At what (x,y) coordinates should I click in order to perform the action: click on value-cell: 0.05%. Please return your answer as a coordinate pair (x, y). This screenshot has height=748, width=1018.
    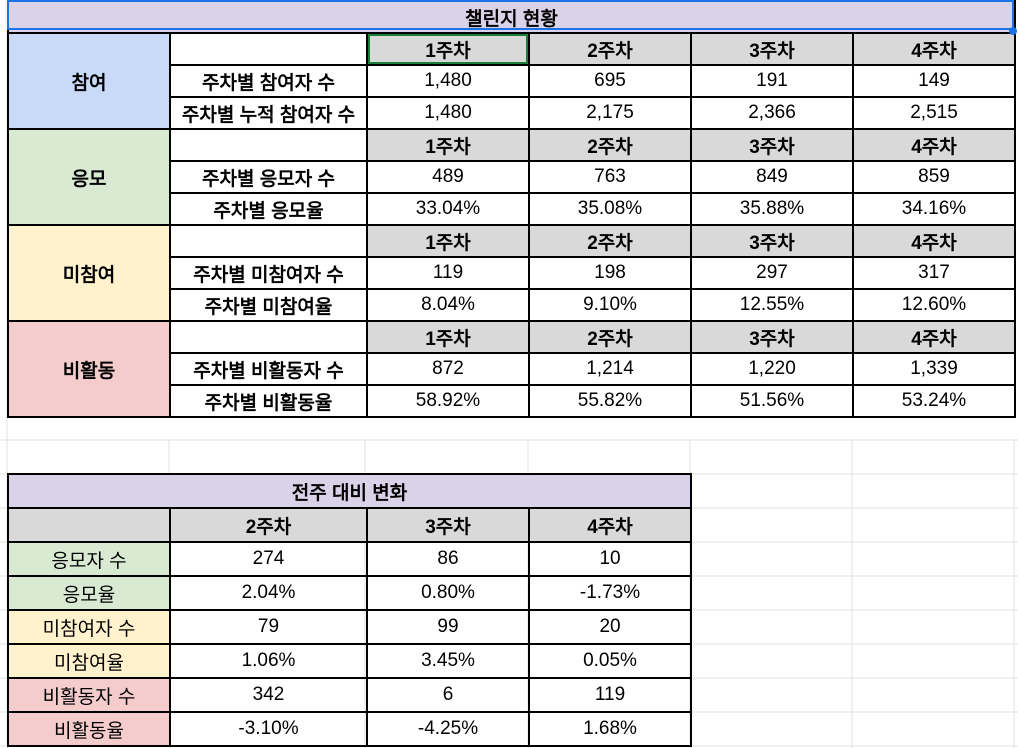
    Looking at the image, I should click on (610, 661).